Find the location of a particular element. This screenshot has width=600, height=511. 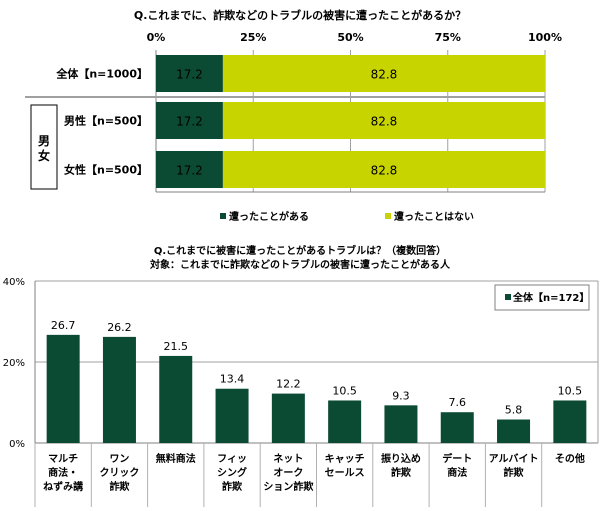

x-tick-label: 25% is located at coordinates (253, 37).